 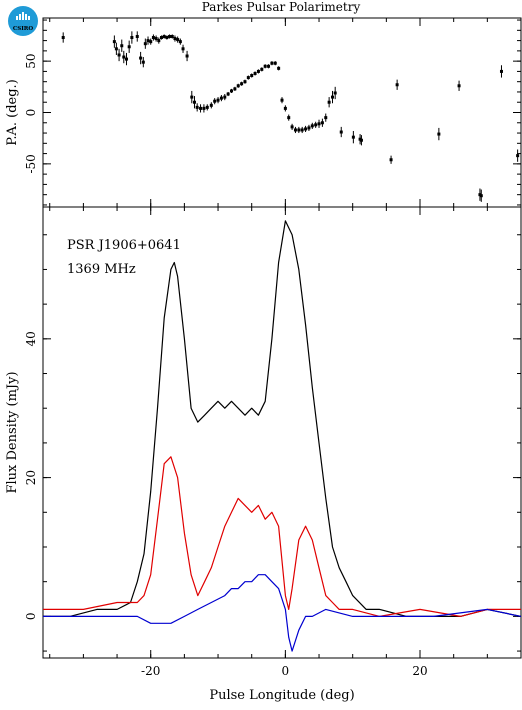 What do you see at coordinates (150, 671) in the screenshot?
I see `x-tick-label: -20` at bounding box center [150, 671].